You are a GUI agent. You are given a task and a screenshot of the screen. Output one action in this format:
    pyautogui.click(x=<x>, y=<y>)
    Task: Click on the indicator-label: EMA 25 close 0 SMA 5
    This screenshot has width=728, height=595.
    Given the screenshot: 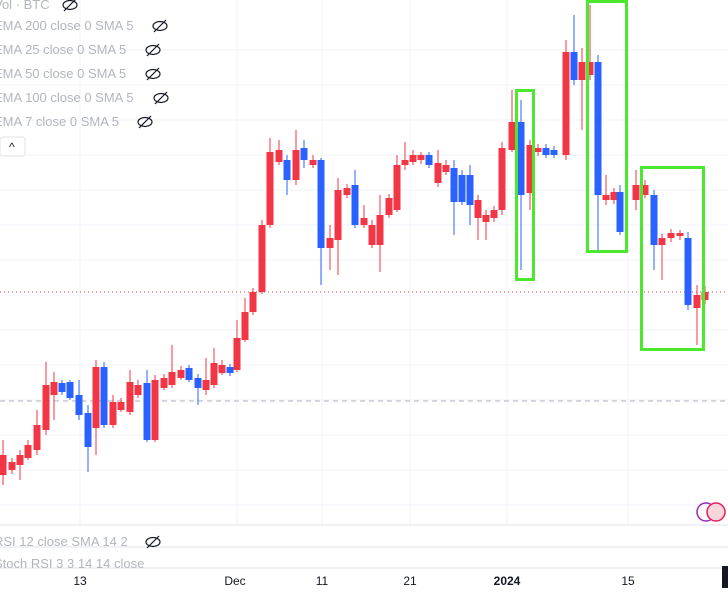 What is the action you would take?
    pyautogui.click(x=63, y=49)
    